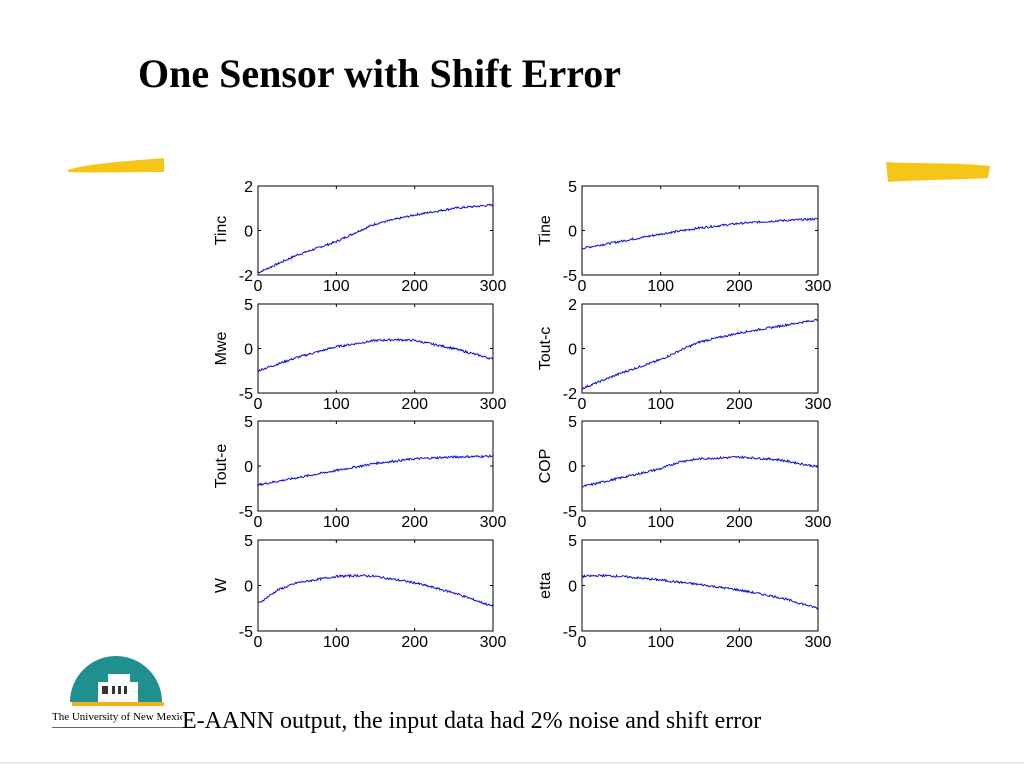 The width and height of the screenshot is (1024, 768). I want to click on logo-text: The University of New Mexico, so click(117, 717).